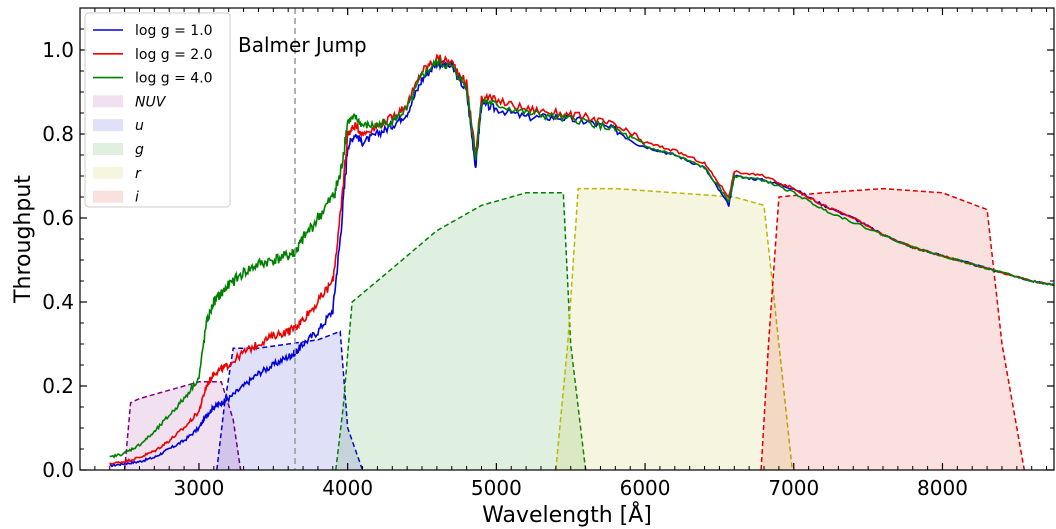 The height and width of the screenshot is (529, 1056). I want to click on legend-entry-label: r, so click(138, 174).